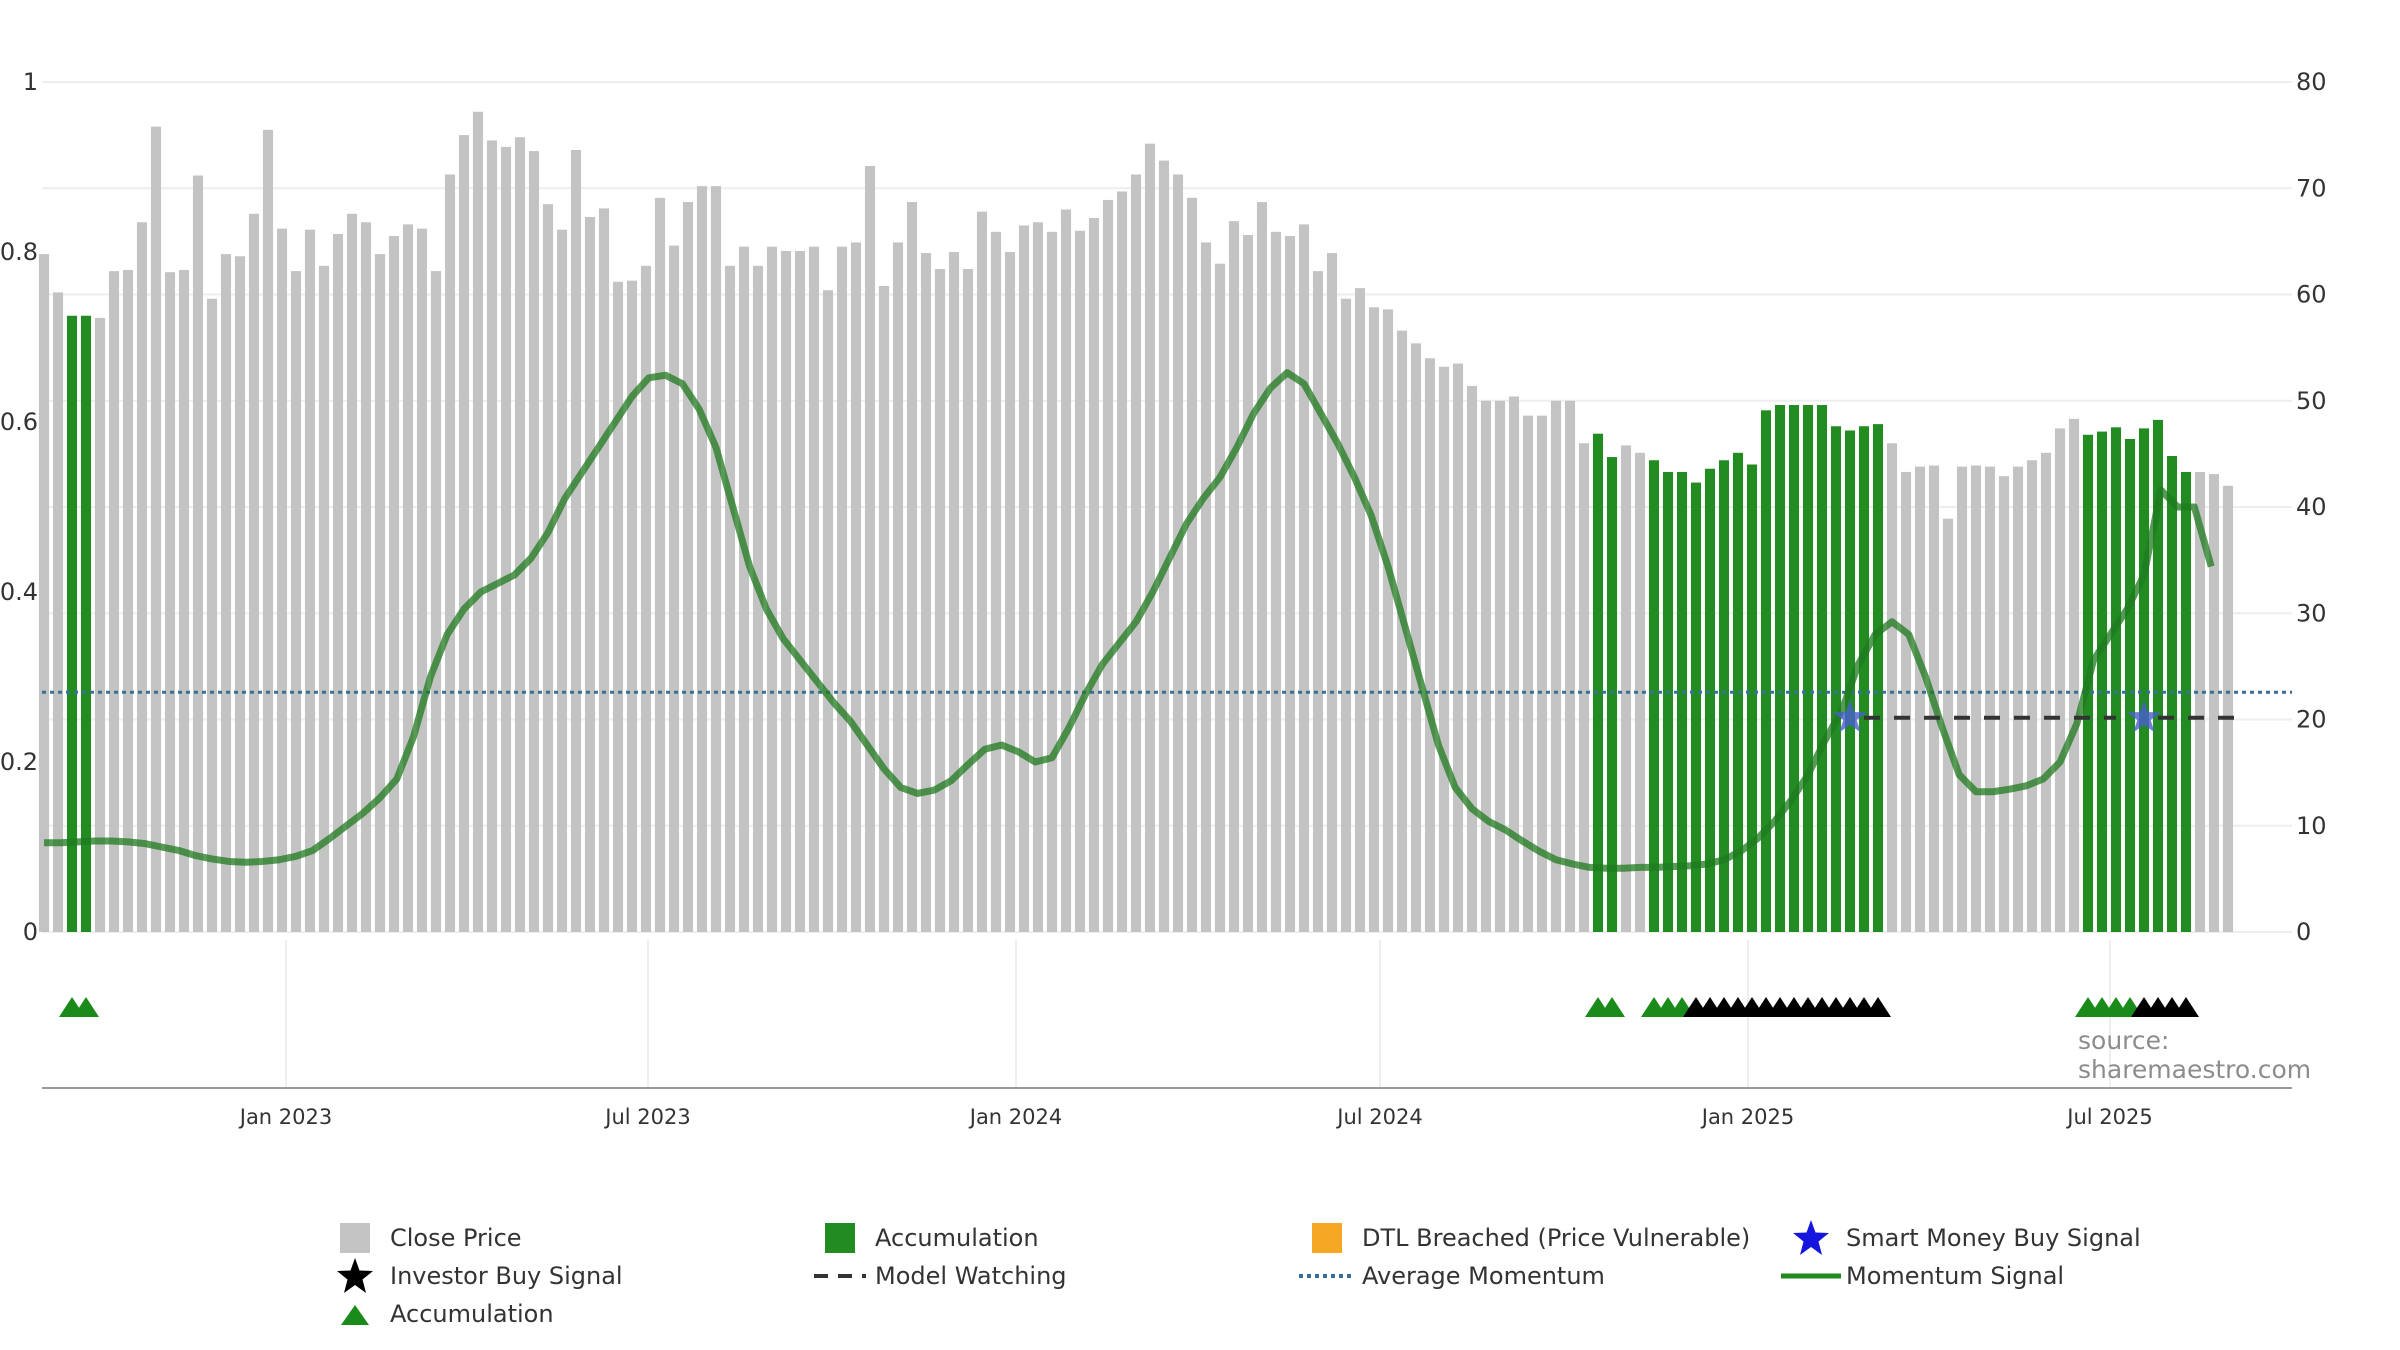 The image size is (2400, 1350). What do you see at coordinates (1612, 1007) in the screenshot?
I see `accumulation-triangle` at bounding box center [1612, 1007].